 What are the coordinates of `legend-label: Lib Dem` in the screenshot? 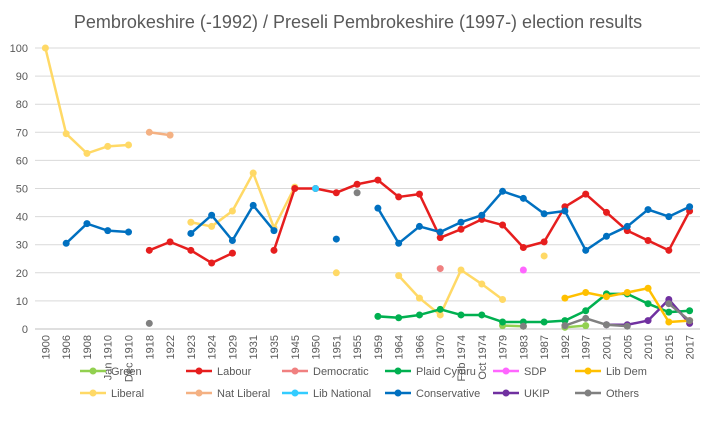 It's located at (626, 372).